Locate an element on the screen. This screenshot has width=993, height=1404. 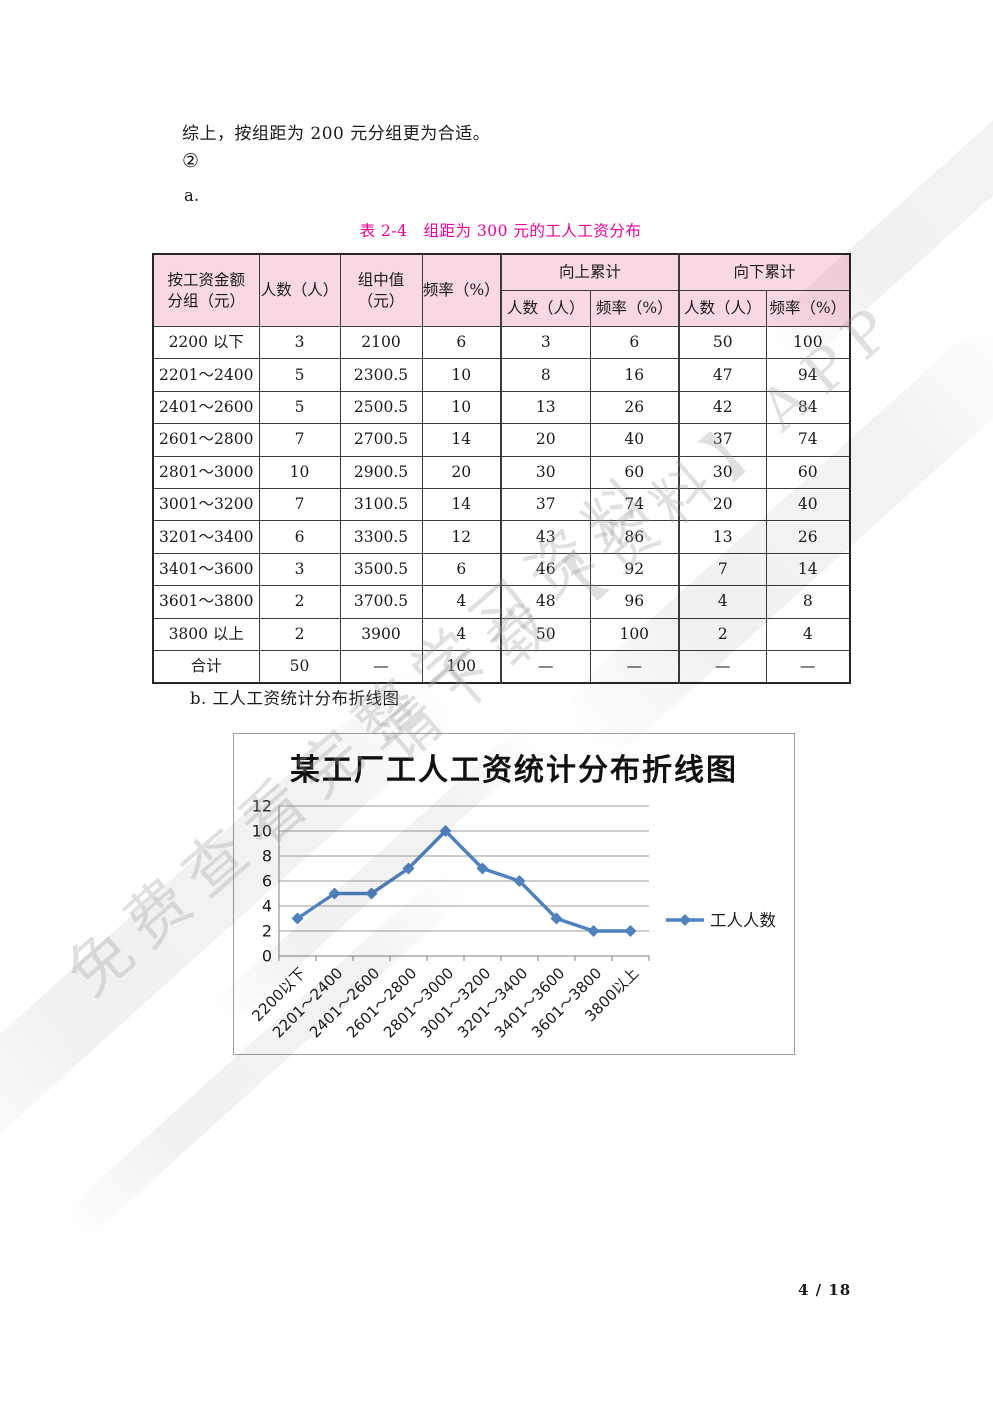
table-cell: 8 is located at coordinates (808, 602).